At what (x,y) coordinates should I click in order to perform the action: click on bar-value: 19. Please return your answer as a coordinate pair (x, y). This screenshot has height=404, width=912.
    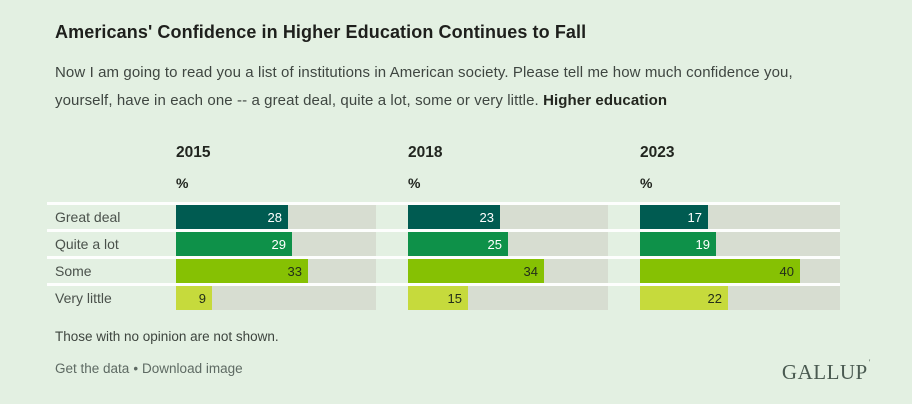
    Looking at the image, I should click on (702, 244).